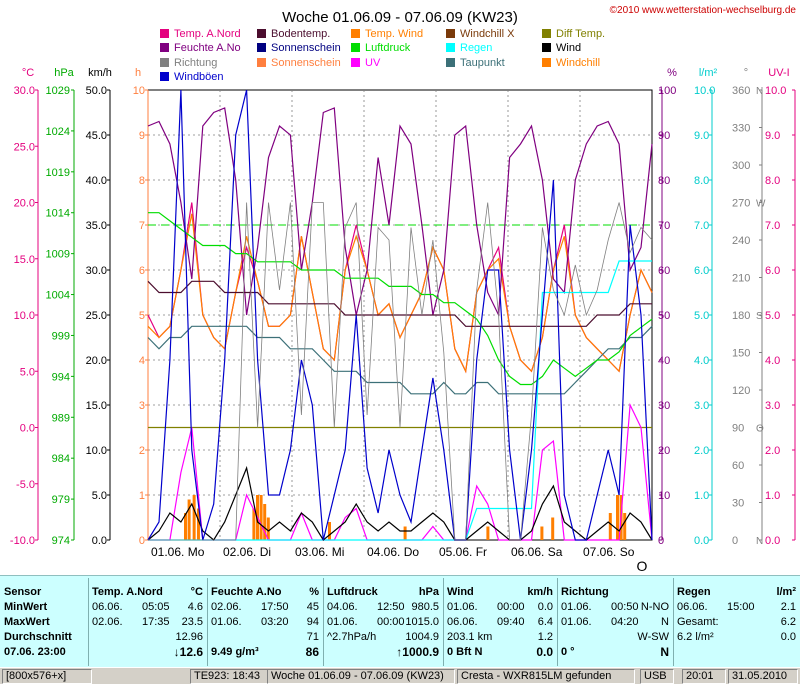  Describe the element at coordinates (760, 429) in the screenshot. I see `direction-letter: O` at that location.